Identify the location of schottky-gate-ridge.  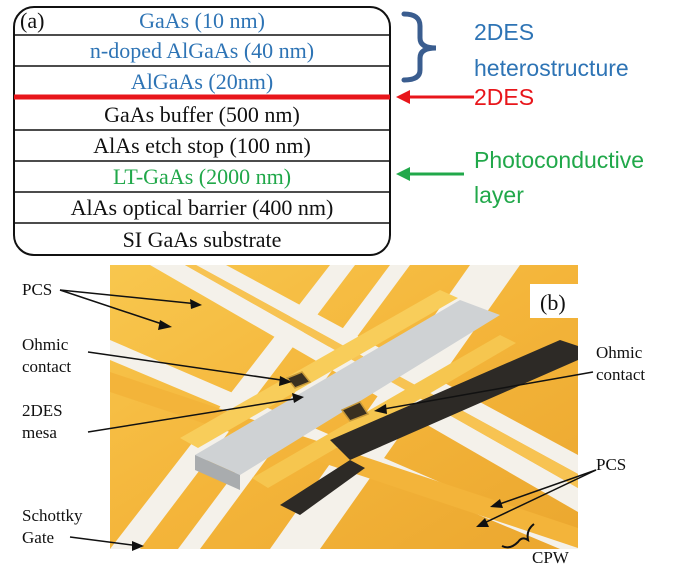
(319, 369).